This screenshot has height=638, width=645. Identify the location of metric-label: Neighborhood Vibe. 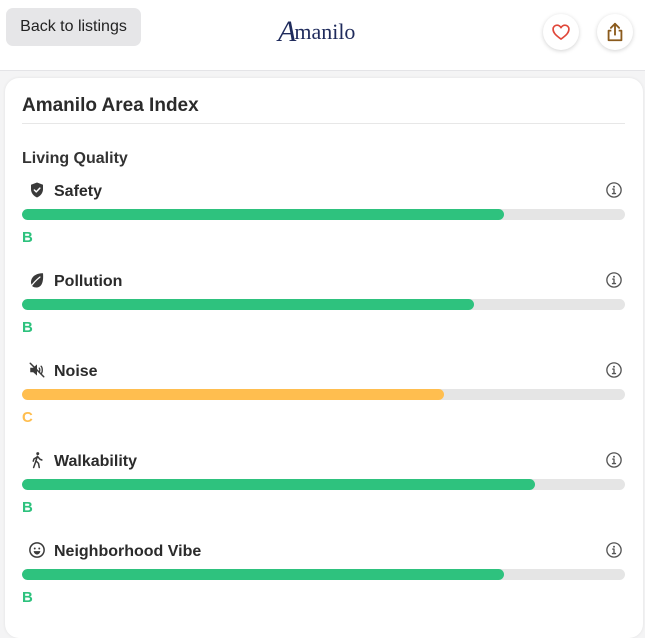
(128, 551).